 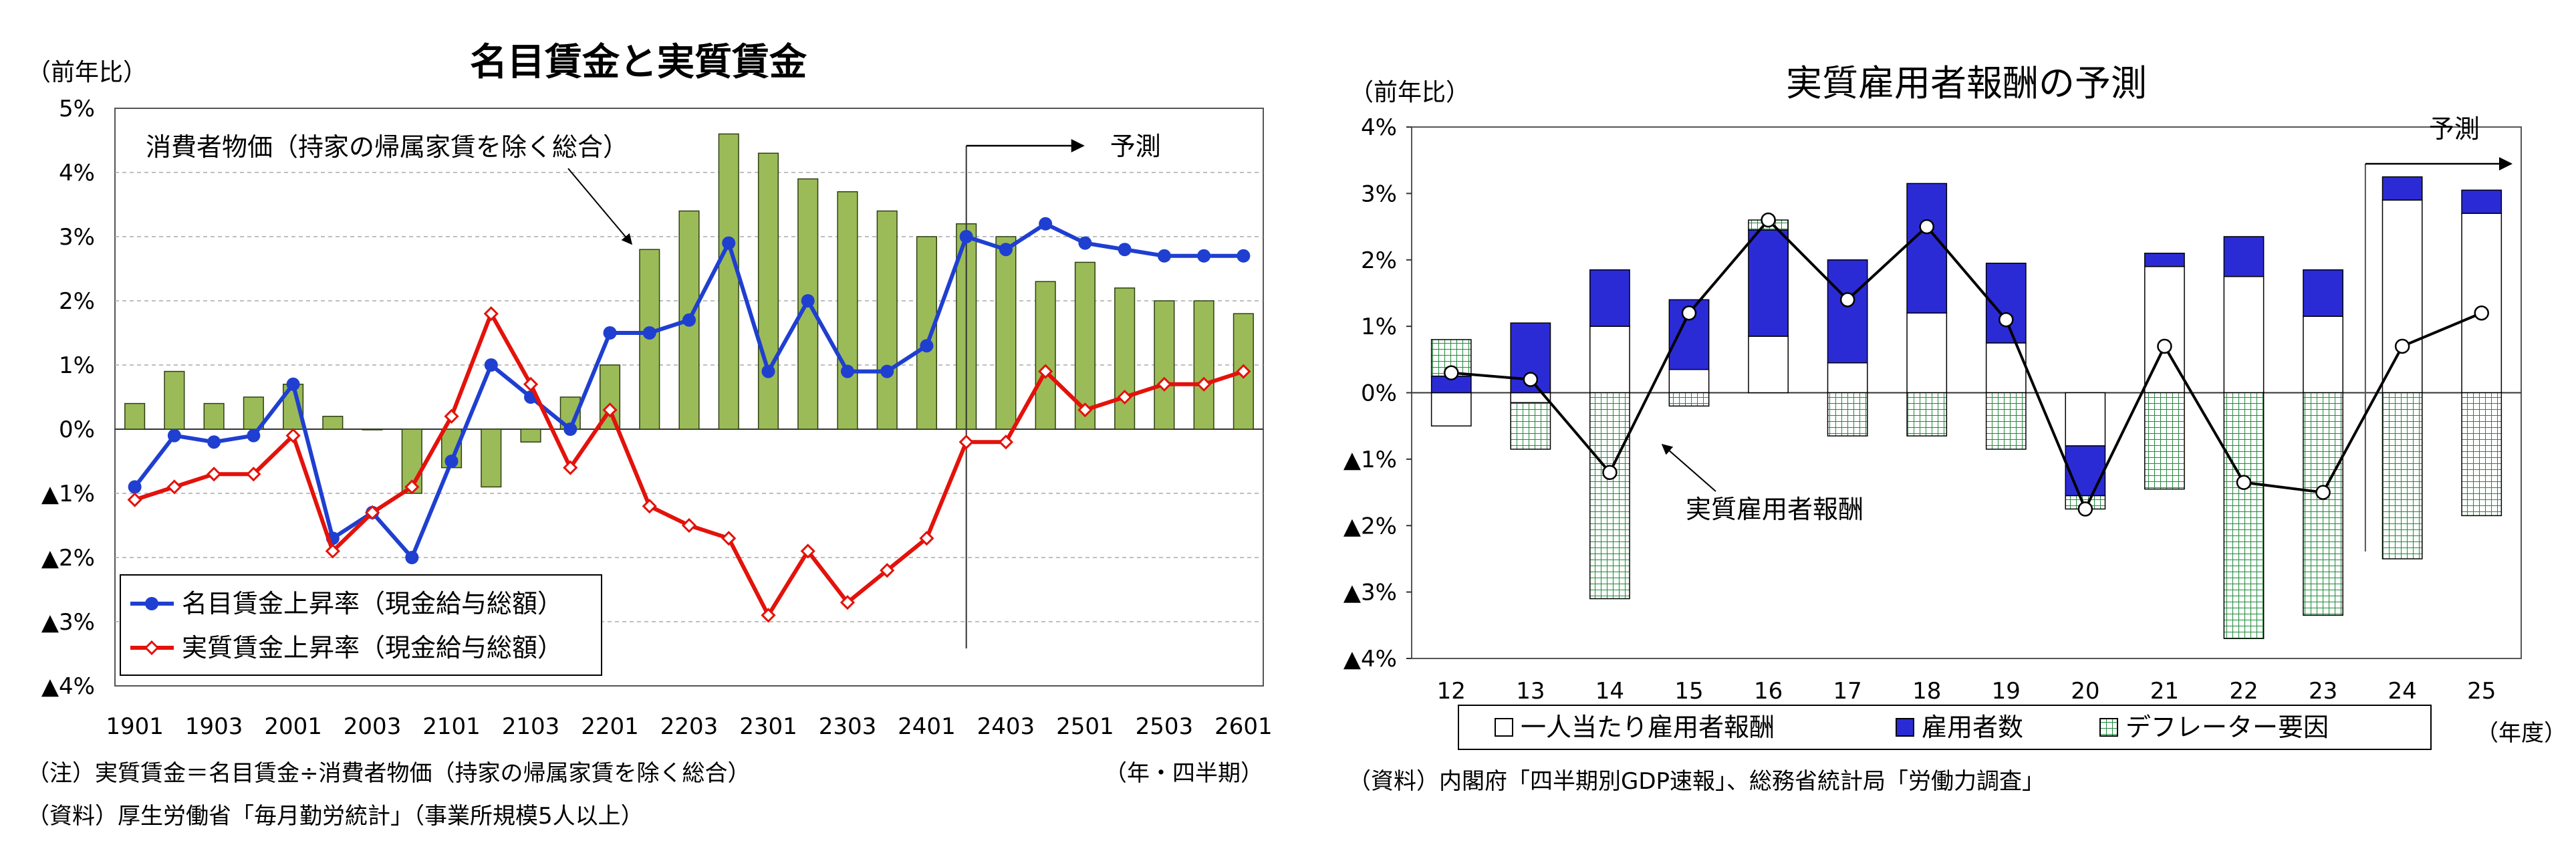 I want to click on legend-label: 一人当たり雇用者報酬, so click(x=1648, y=727).